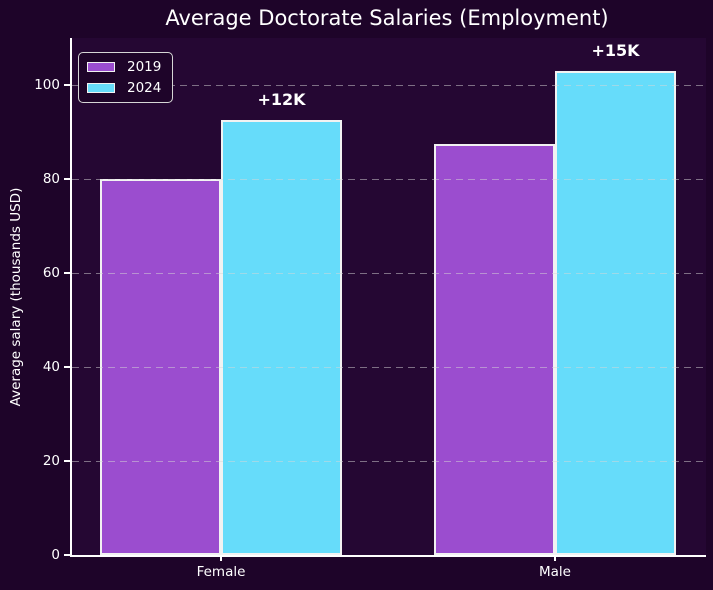 This screenshot has width=713, height=590. Describe the element at coordinates (144, 88) in the screenshot. I see `legend-label-2024: 2024` at that location.